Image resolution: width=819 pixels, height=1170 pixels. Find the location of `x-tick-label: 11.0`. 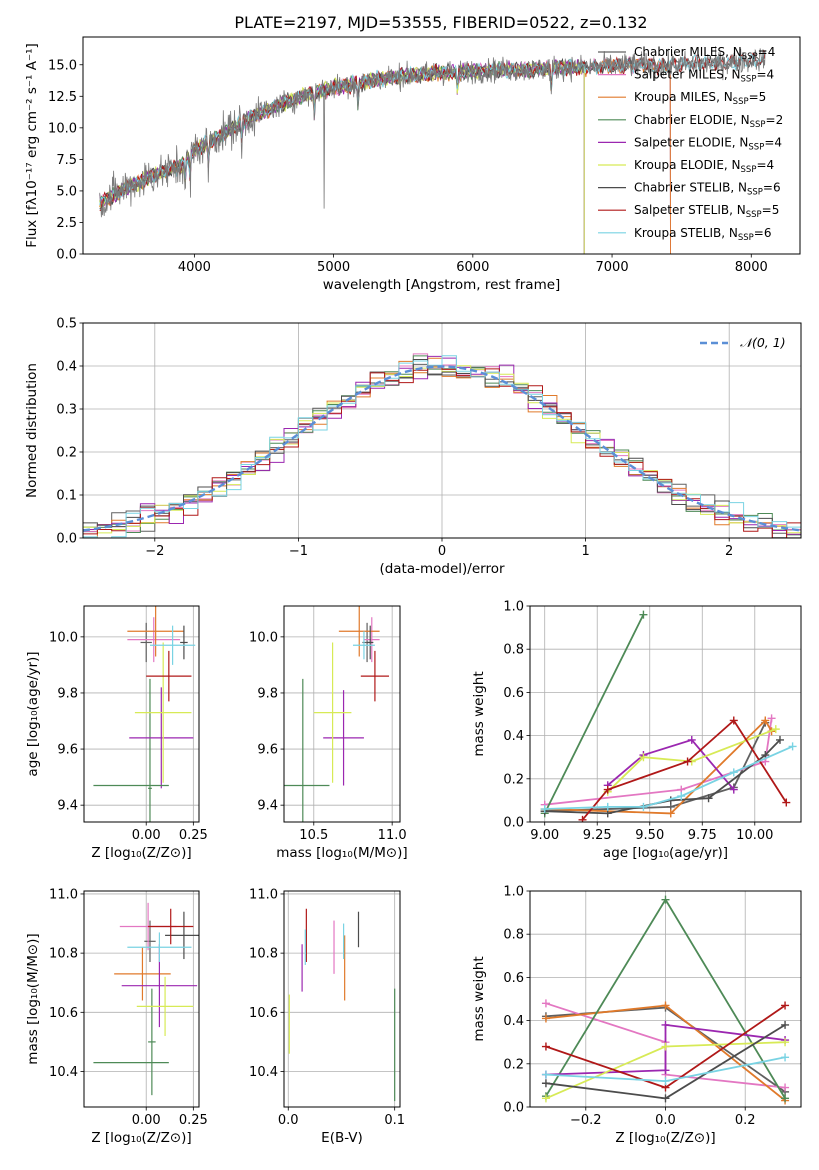

x-tick-label: 11.0 is located at coordinates (392, 835).